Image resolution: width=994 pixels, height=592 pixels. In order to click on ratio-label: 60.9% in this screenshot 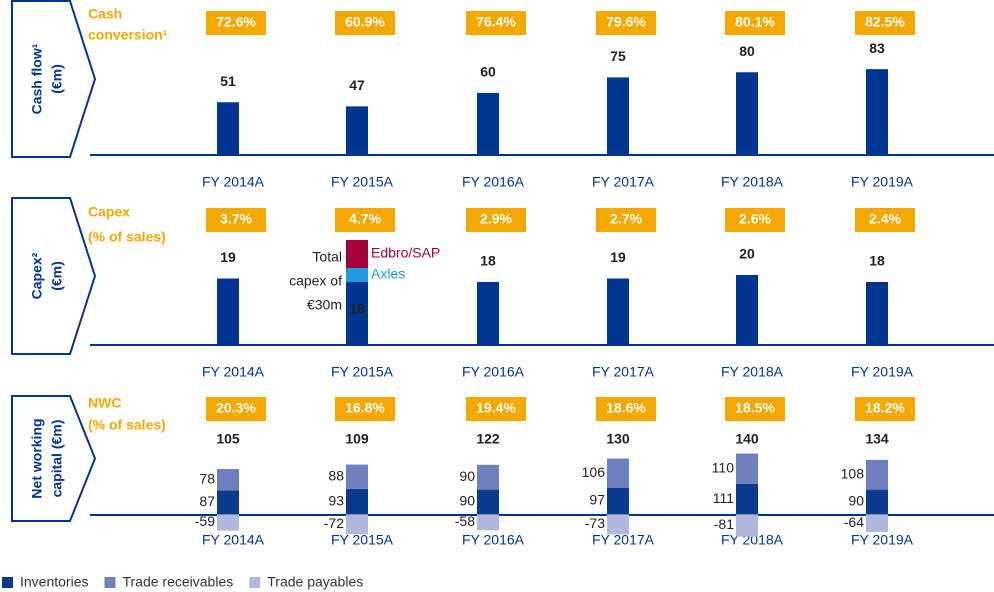, I will do `click(365, 22)`.